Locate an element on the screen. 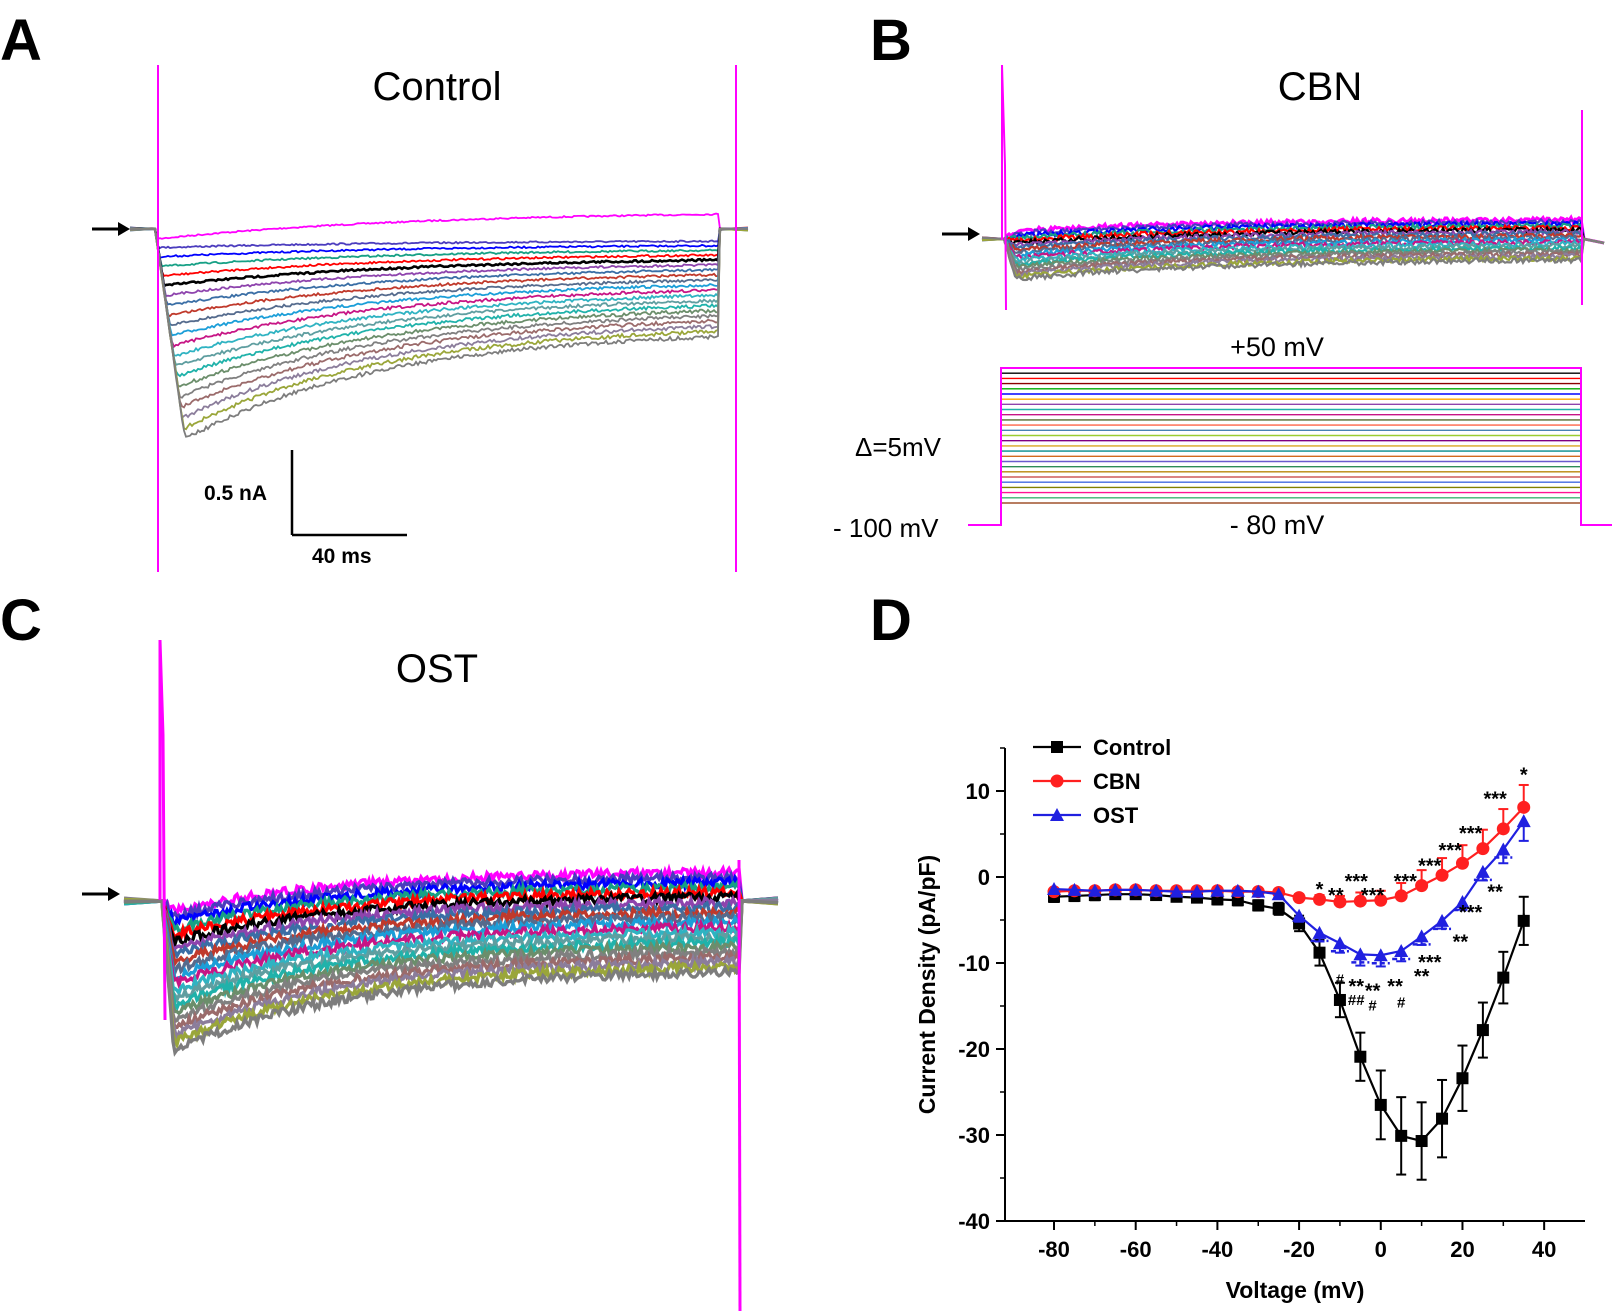 This screenshot has height=1311, width=1612. holding-potential-line is located at coordinates (1290, 446).